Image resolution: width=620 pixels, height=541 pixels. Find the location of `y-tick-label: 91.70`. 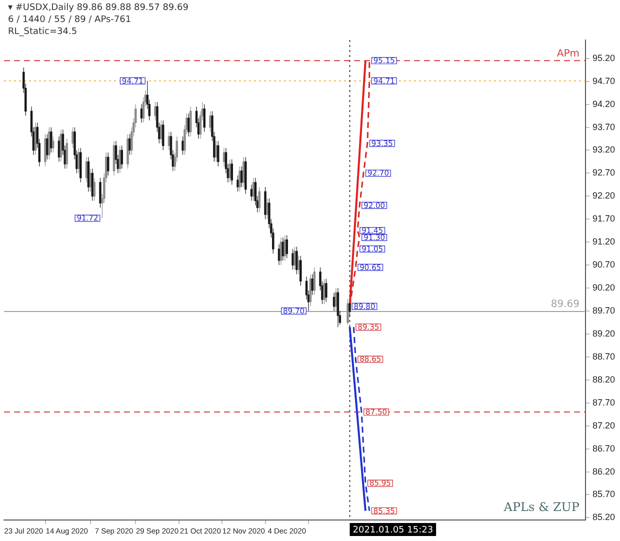

y-tick-label: 91.70 is located at coordinates (604, 219).